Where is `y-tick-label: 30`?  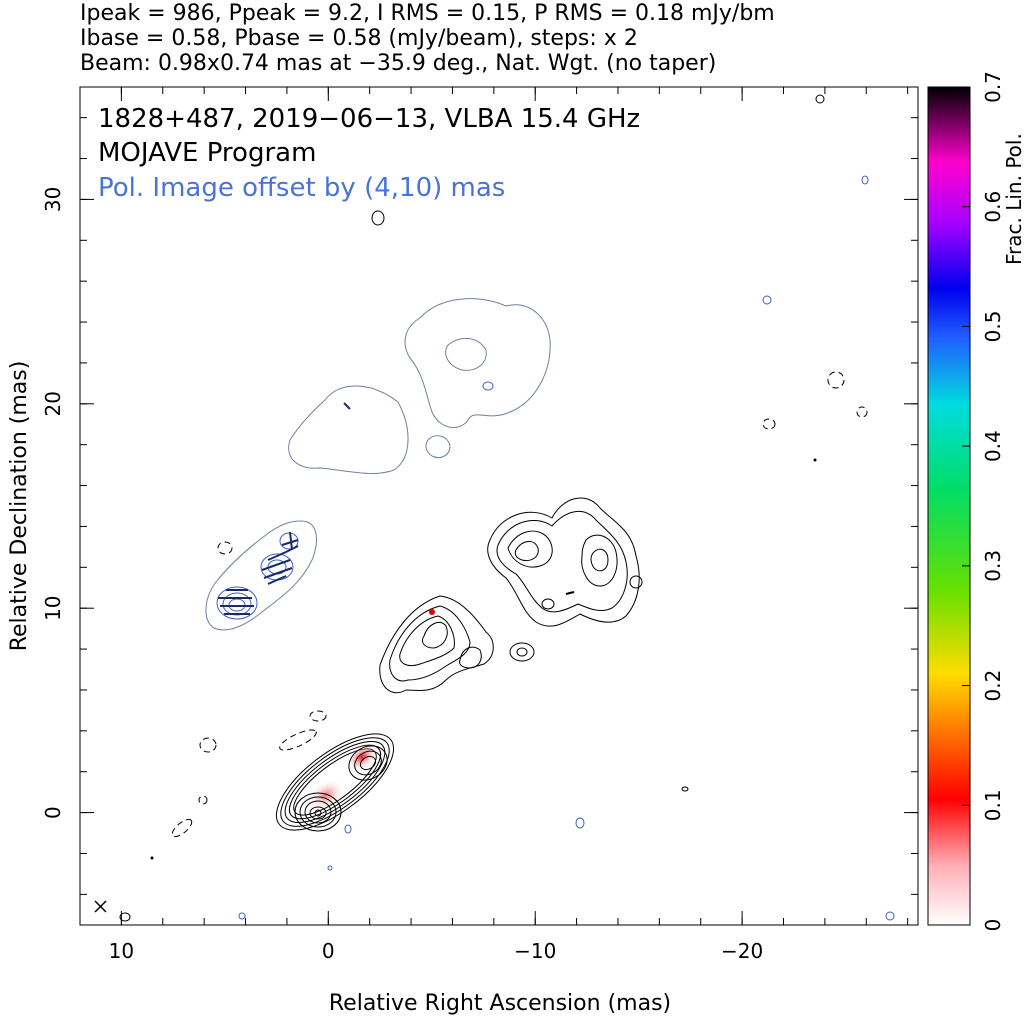 y-tick-label: 30 is located at coordinates (53, 199).